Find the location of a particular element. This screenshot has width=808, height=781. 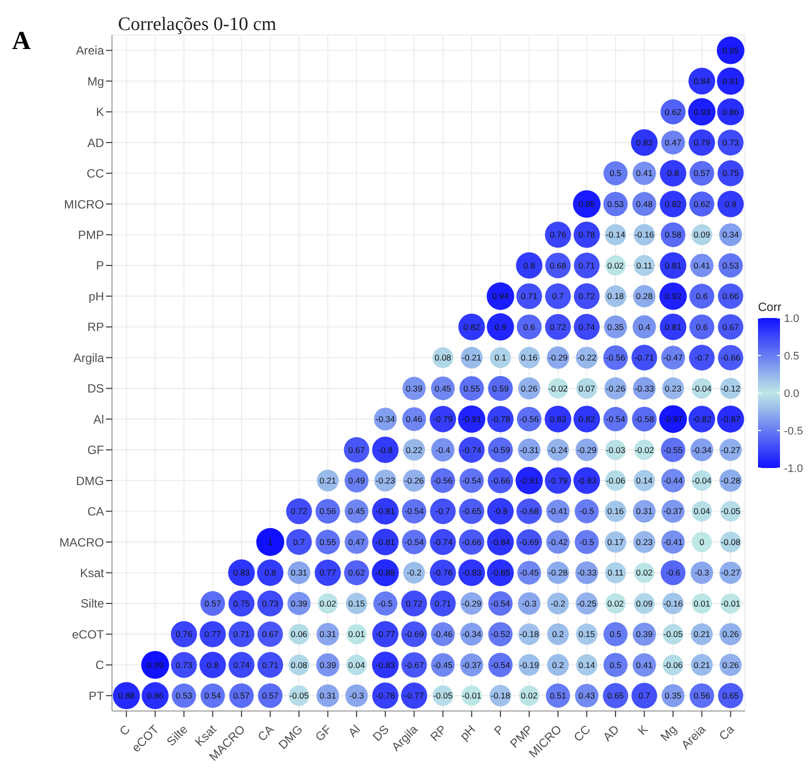

data-label: 0.31 is located at coordinates (299, 573).